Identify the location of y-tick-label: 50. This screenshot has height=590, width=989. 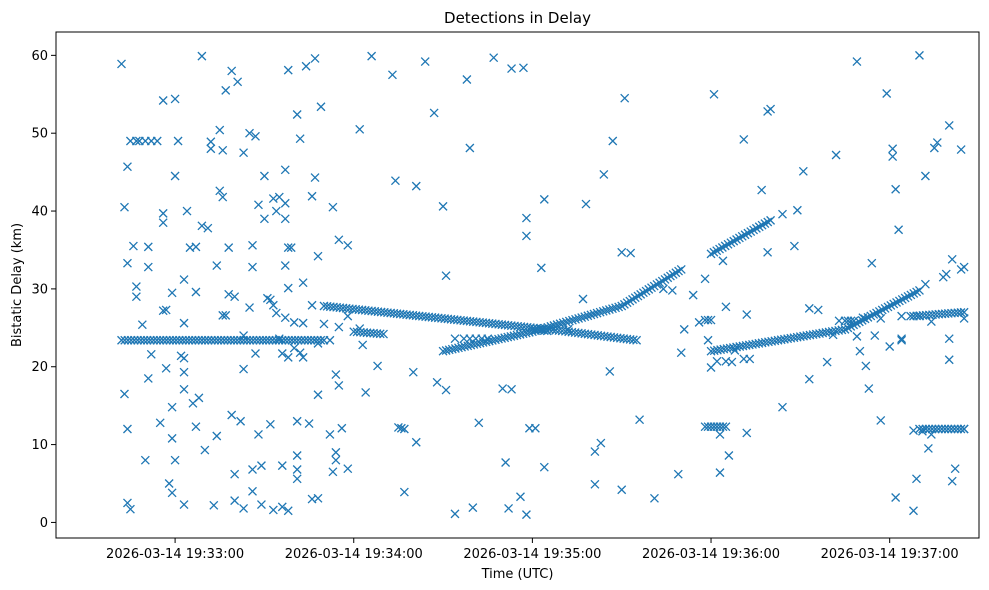
(39, 134).